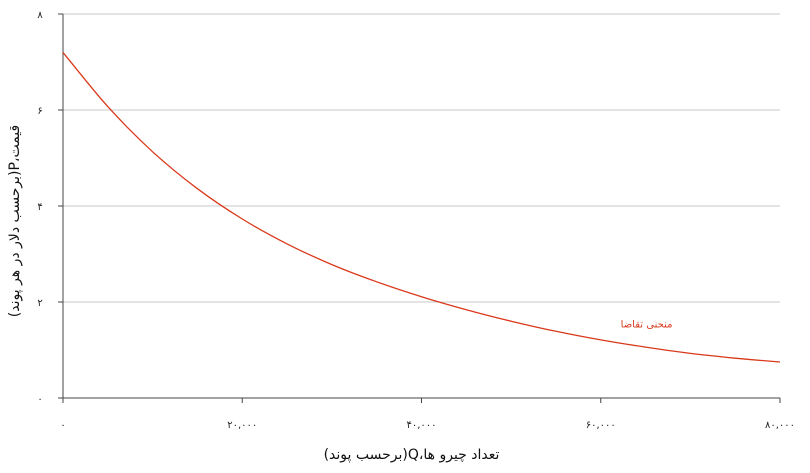  Describe the element at coordinates (39, 399) in the screenshot. I see `y-tick-label: ۰` at that location.